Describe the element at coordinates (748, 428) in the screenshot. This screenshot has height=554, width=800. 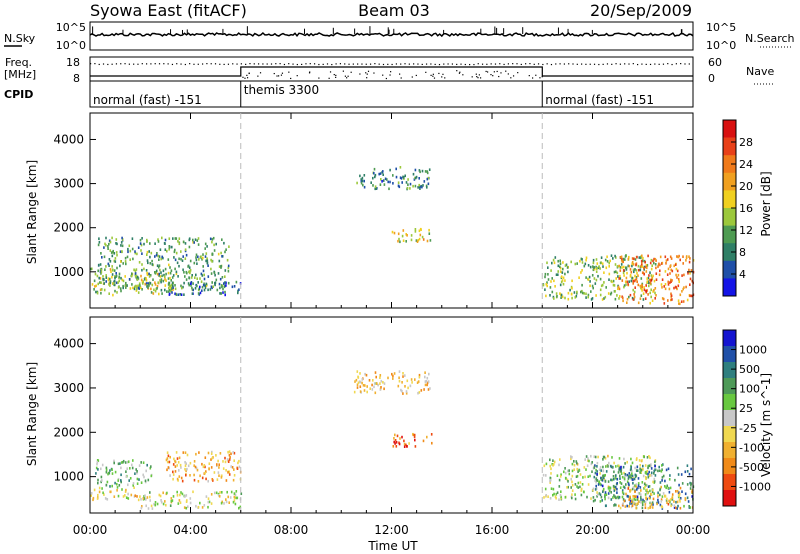
I see `colorbar-tick-label: -25` at that location.